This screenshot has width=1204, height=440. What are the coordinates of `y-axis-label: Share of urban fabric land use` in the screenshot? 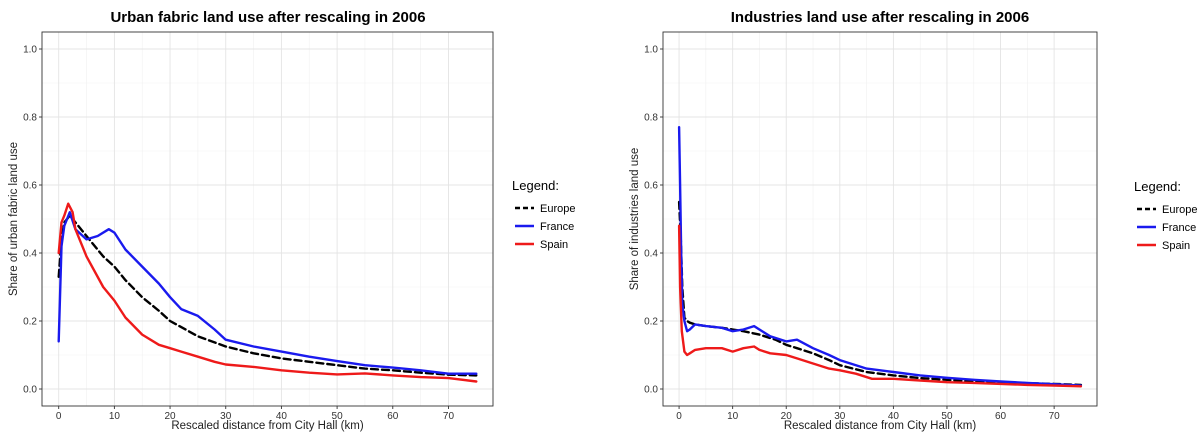 It's located at (14, 219).